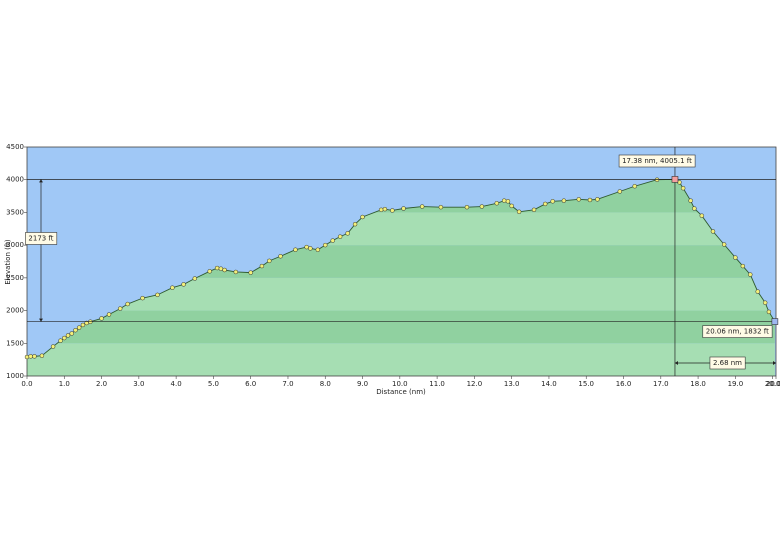 This screenshot has height=543, width=780. Describe the element at coordinates (176, 384) in the screenshot. I see `x-tick-label: 4.0` at that location.